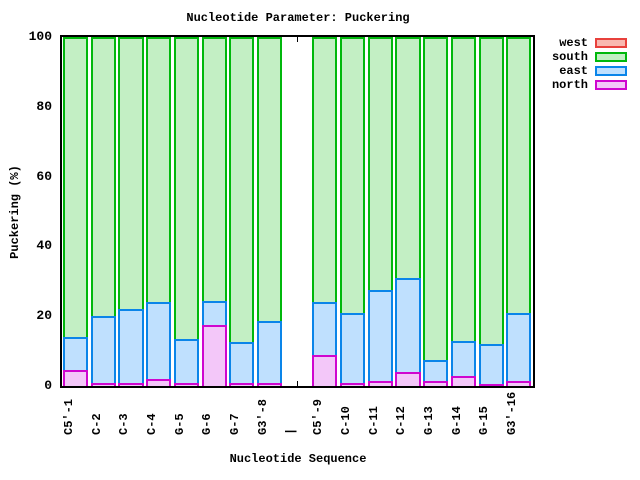 The height and width of the screenshot is (480, 640). Describe the element at coordinates (491, 191) in the screenshot. I see `bar-segment-G-15-south` at that location.